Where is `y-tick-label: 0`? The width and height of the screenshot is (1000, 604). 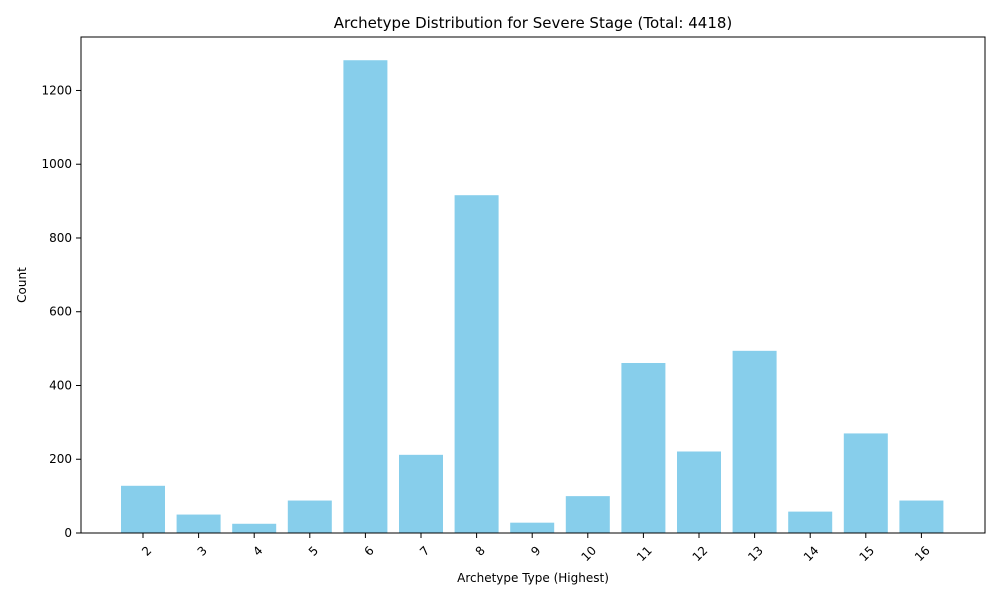 y-tick-label: 0 is located at coordinates (68, 533).